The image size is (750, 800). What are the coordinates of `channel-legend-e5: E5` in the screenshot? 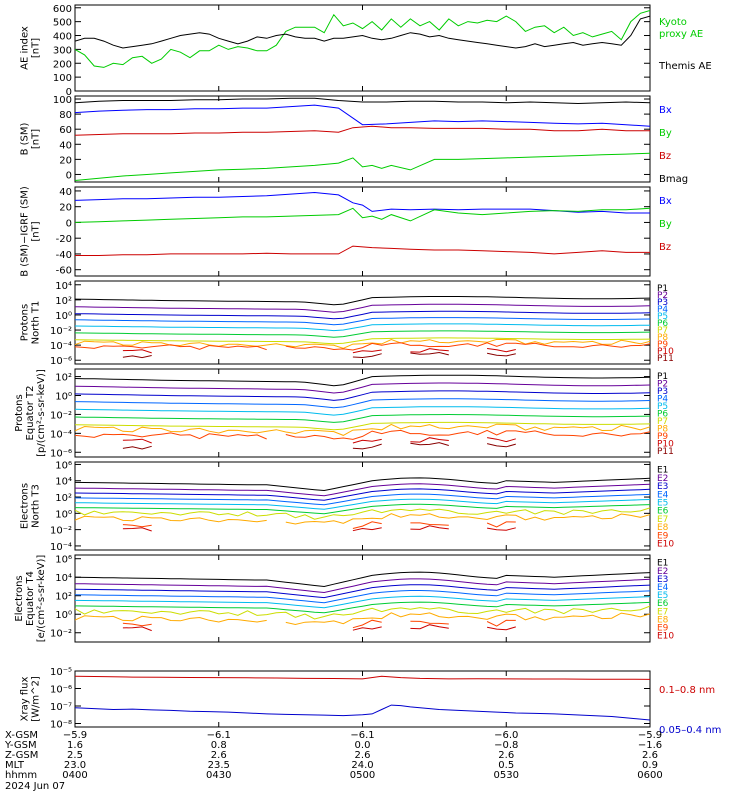 It's located at (662, 504).